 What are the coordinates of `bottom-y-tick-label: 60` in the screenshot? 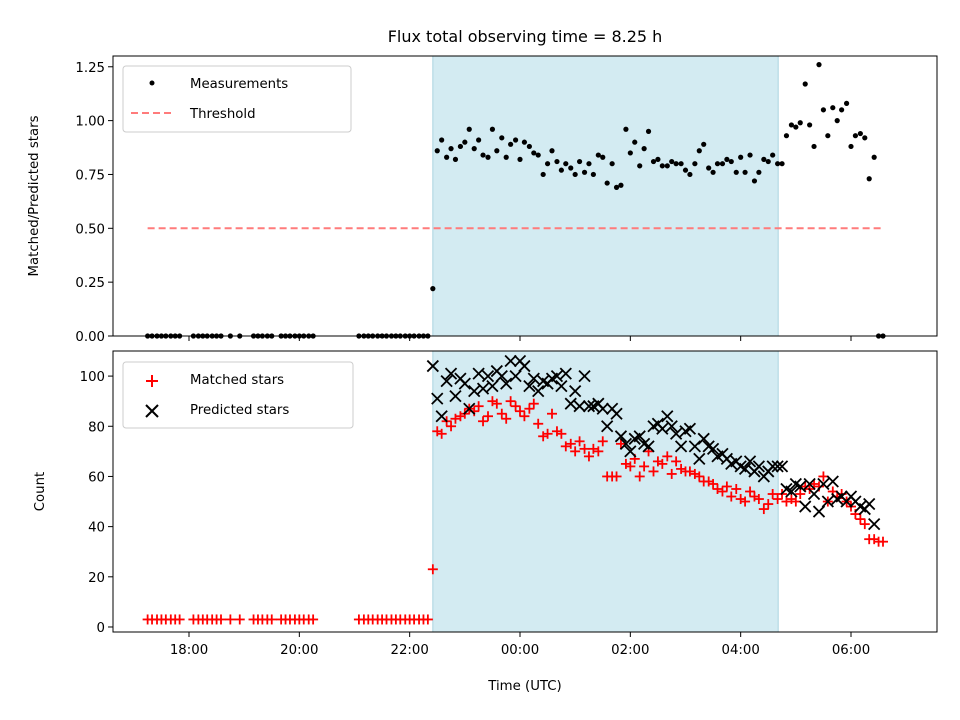 It's located at (96, 477).